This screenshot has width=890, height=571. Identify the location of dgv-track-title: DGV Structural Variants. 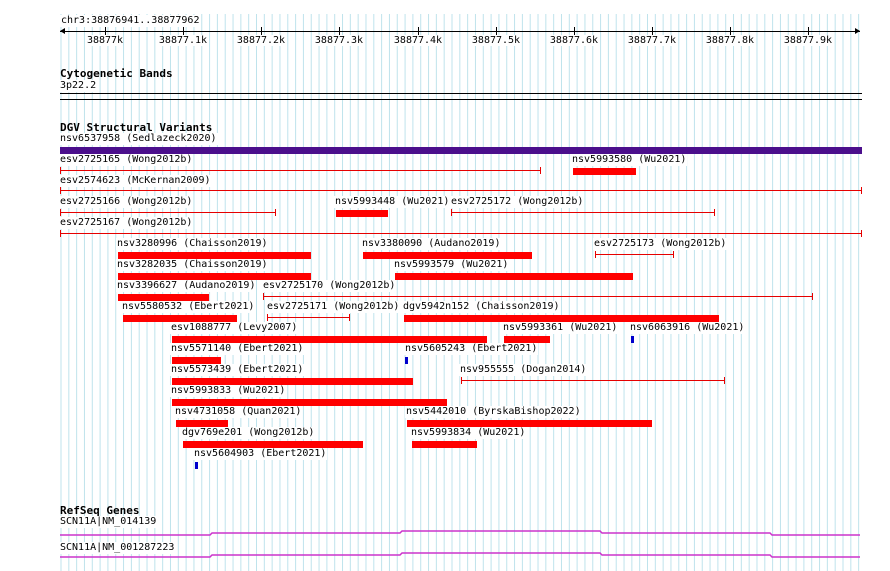
(136, 127).